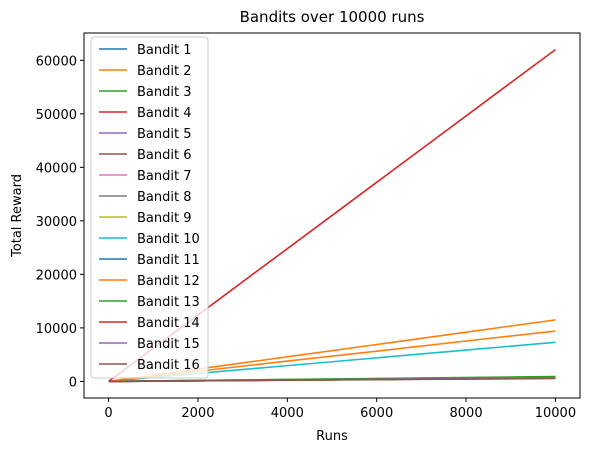  Describe the element at coordinates (56, 275) in the screenshot. I see `y-tick-label: 20000` at that location.